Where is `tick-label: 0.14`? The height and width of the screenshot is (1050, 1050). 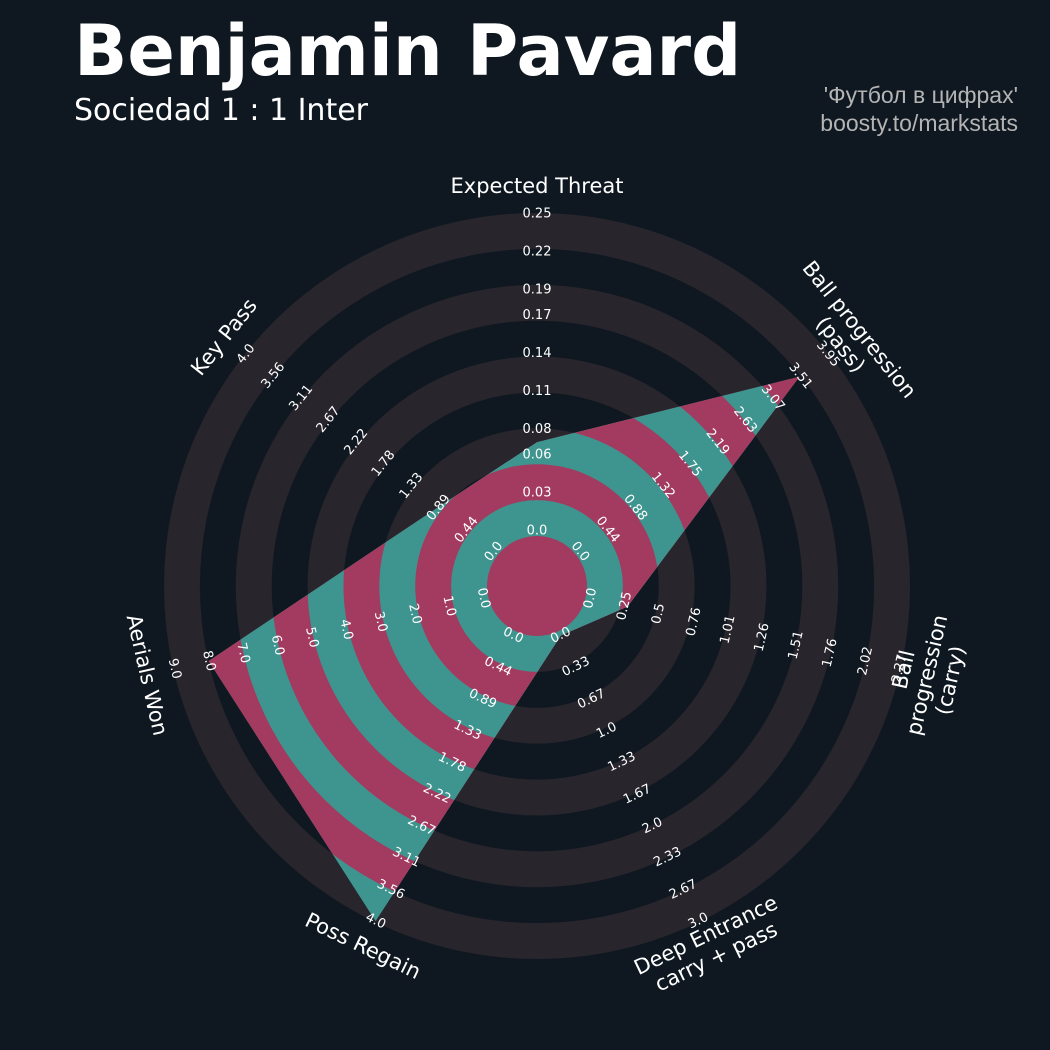 tick-label: 0.14 is located at coordinates (537, 353).